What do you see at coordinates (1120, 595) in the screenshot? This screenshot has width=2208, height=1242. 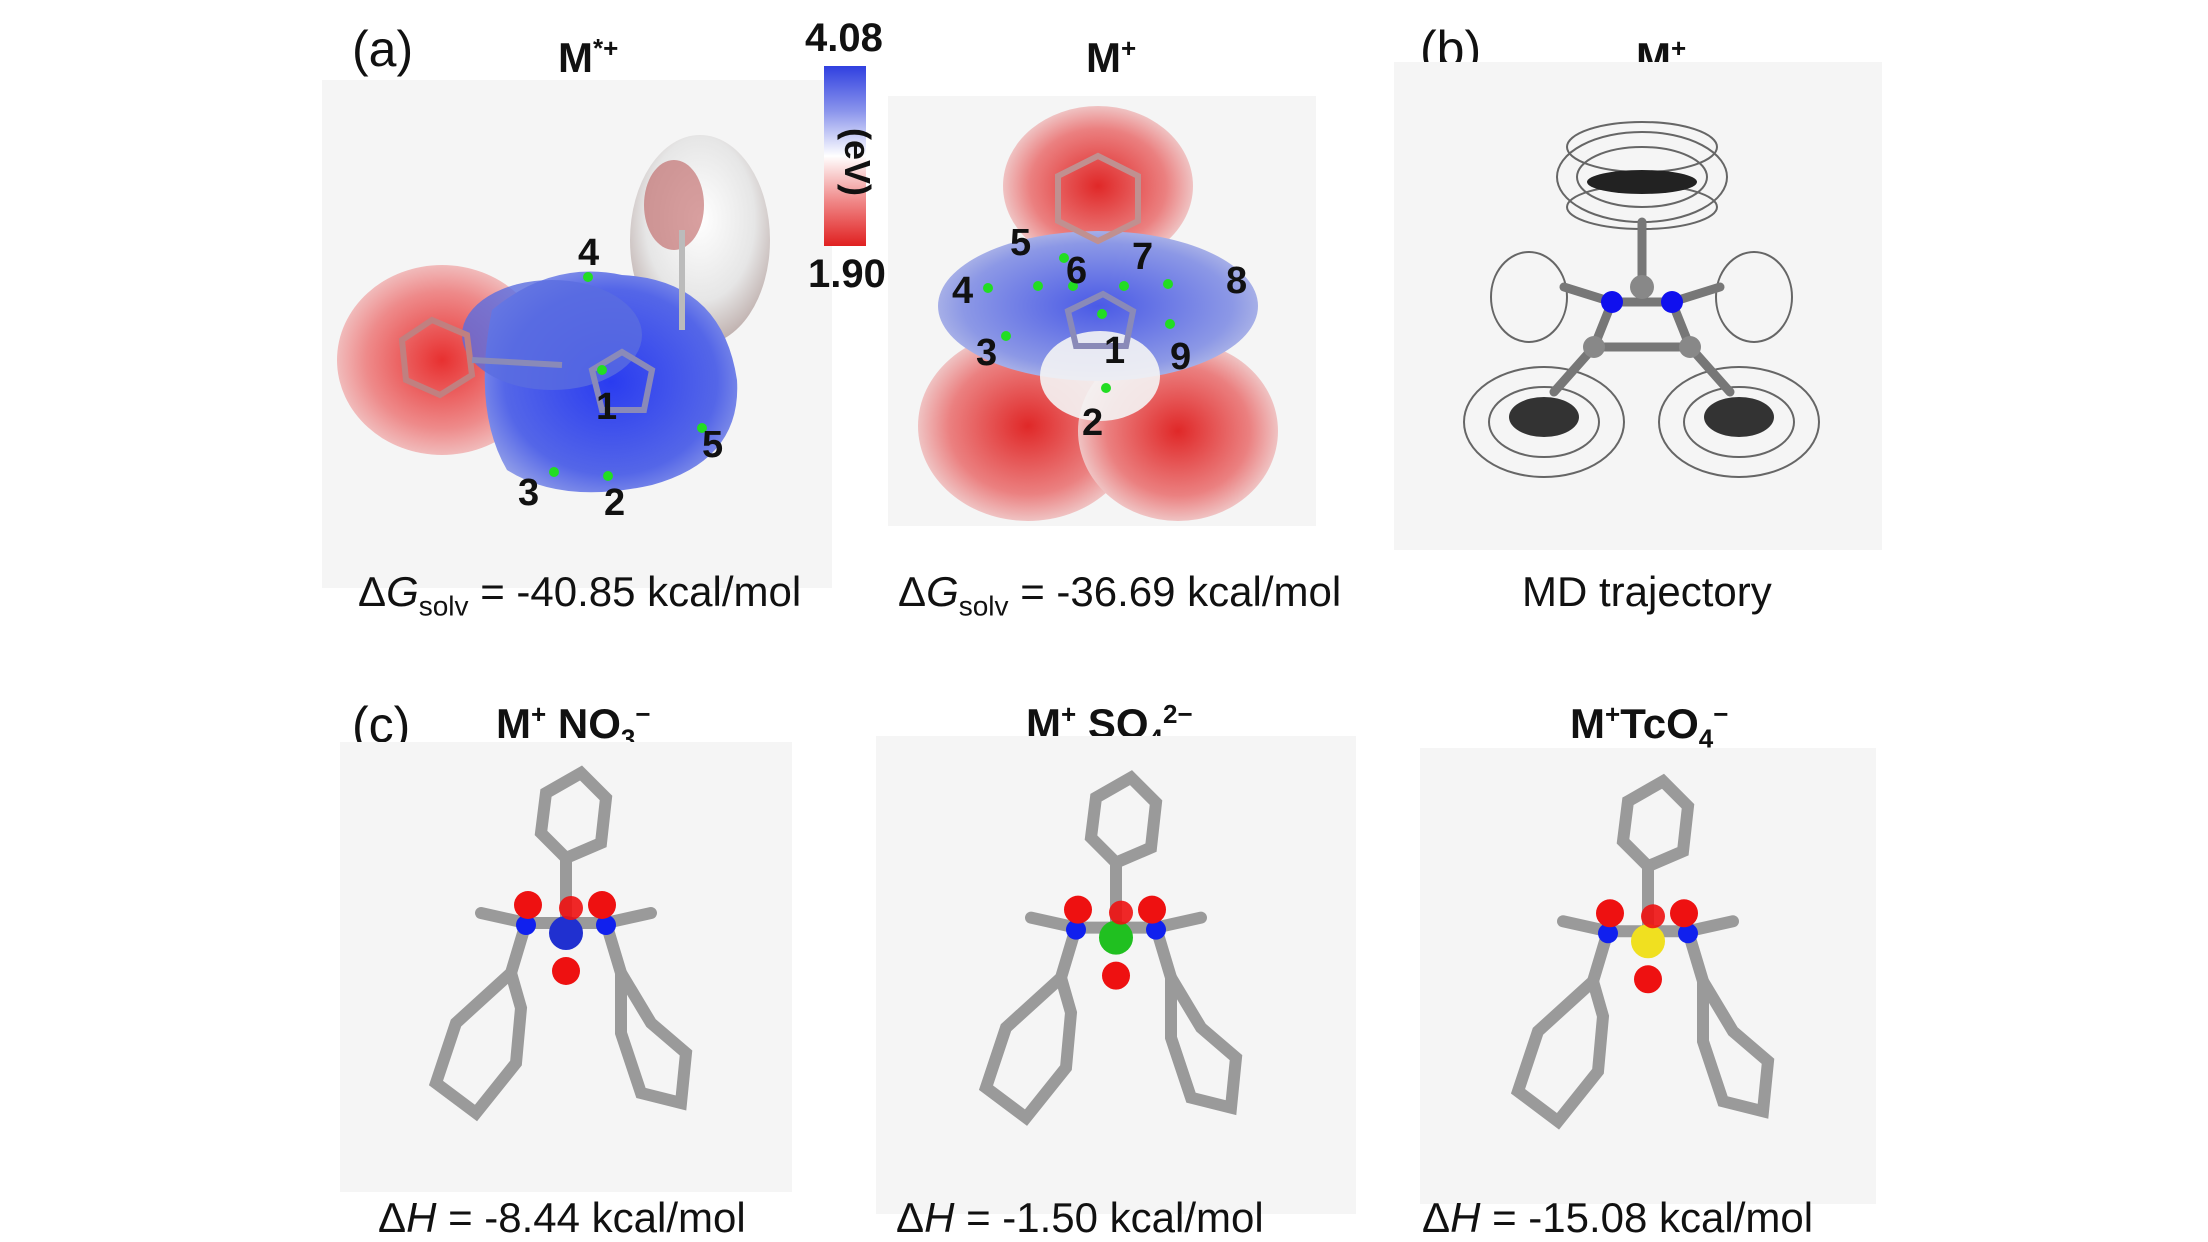 I see `solvation-energy-cation: ΔGsolv = -36.69 kcal/mol` at bounding box center [1120, 595].